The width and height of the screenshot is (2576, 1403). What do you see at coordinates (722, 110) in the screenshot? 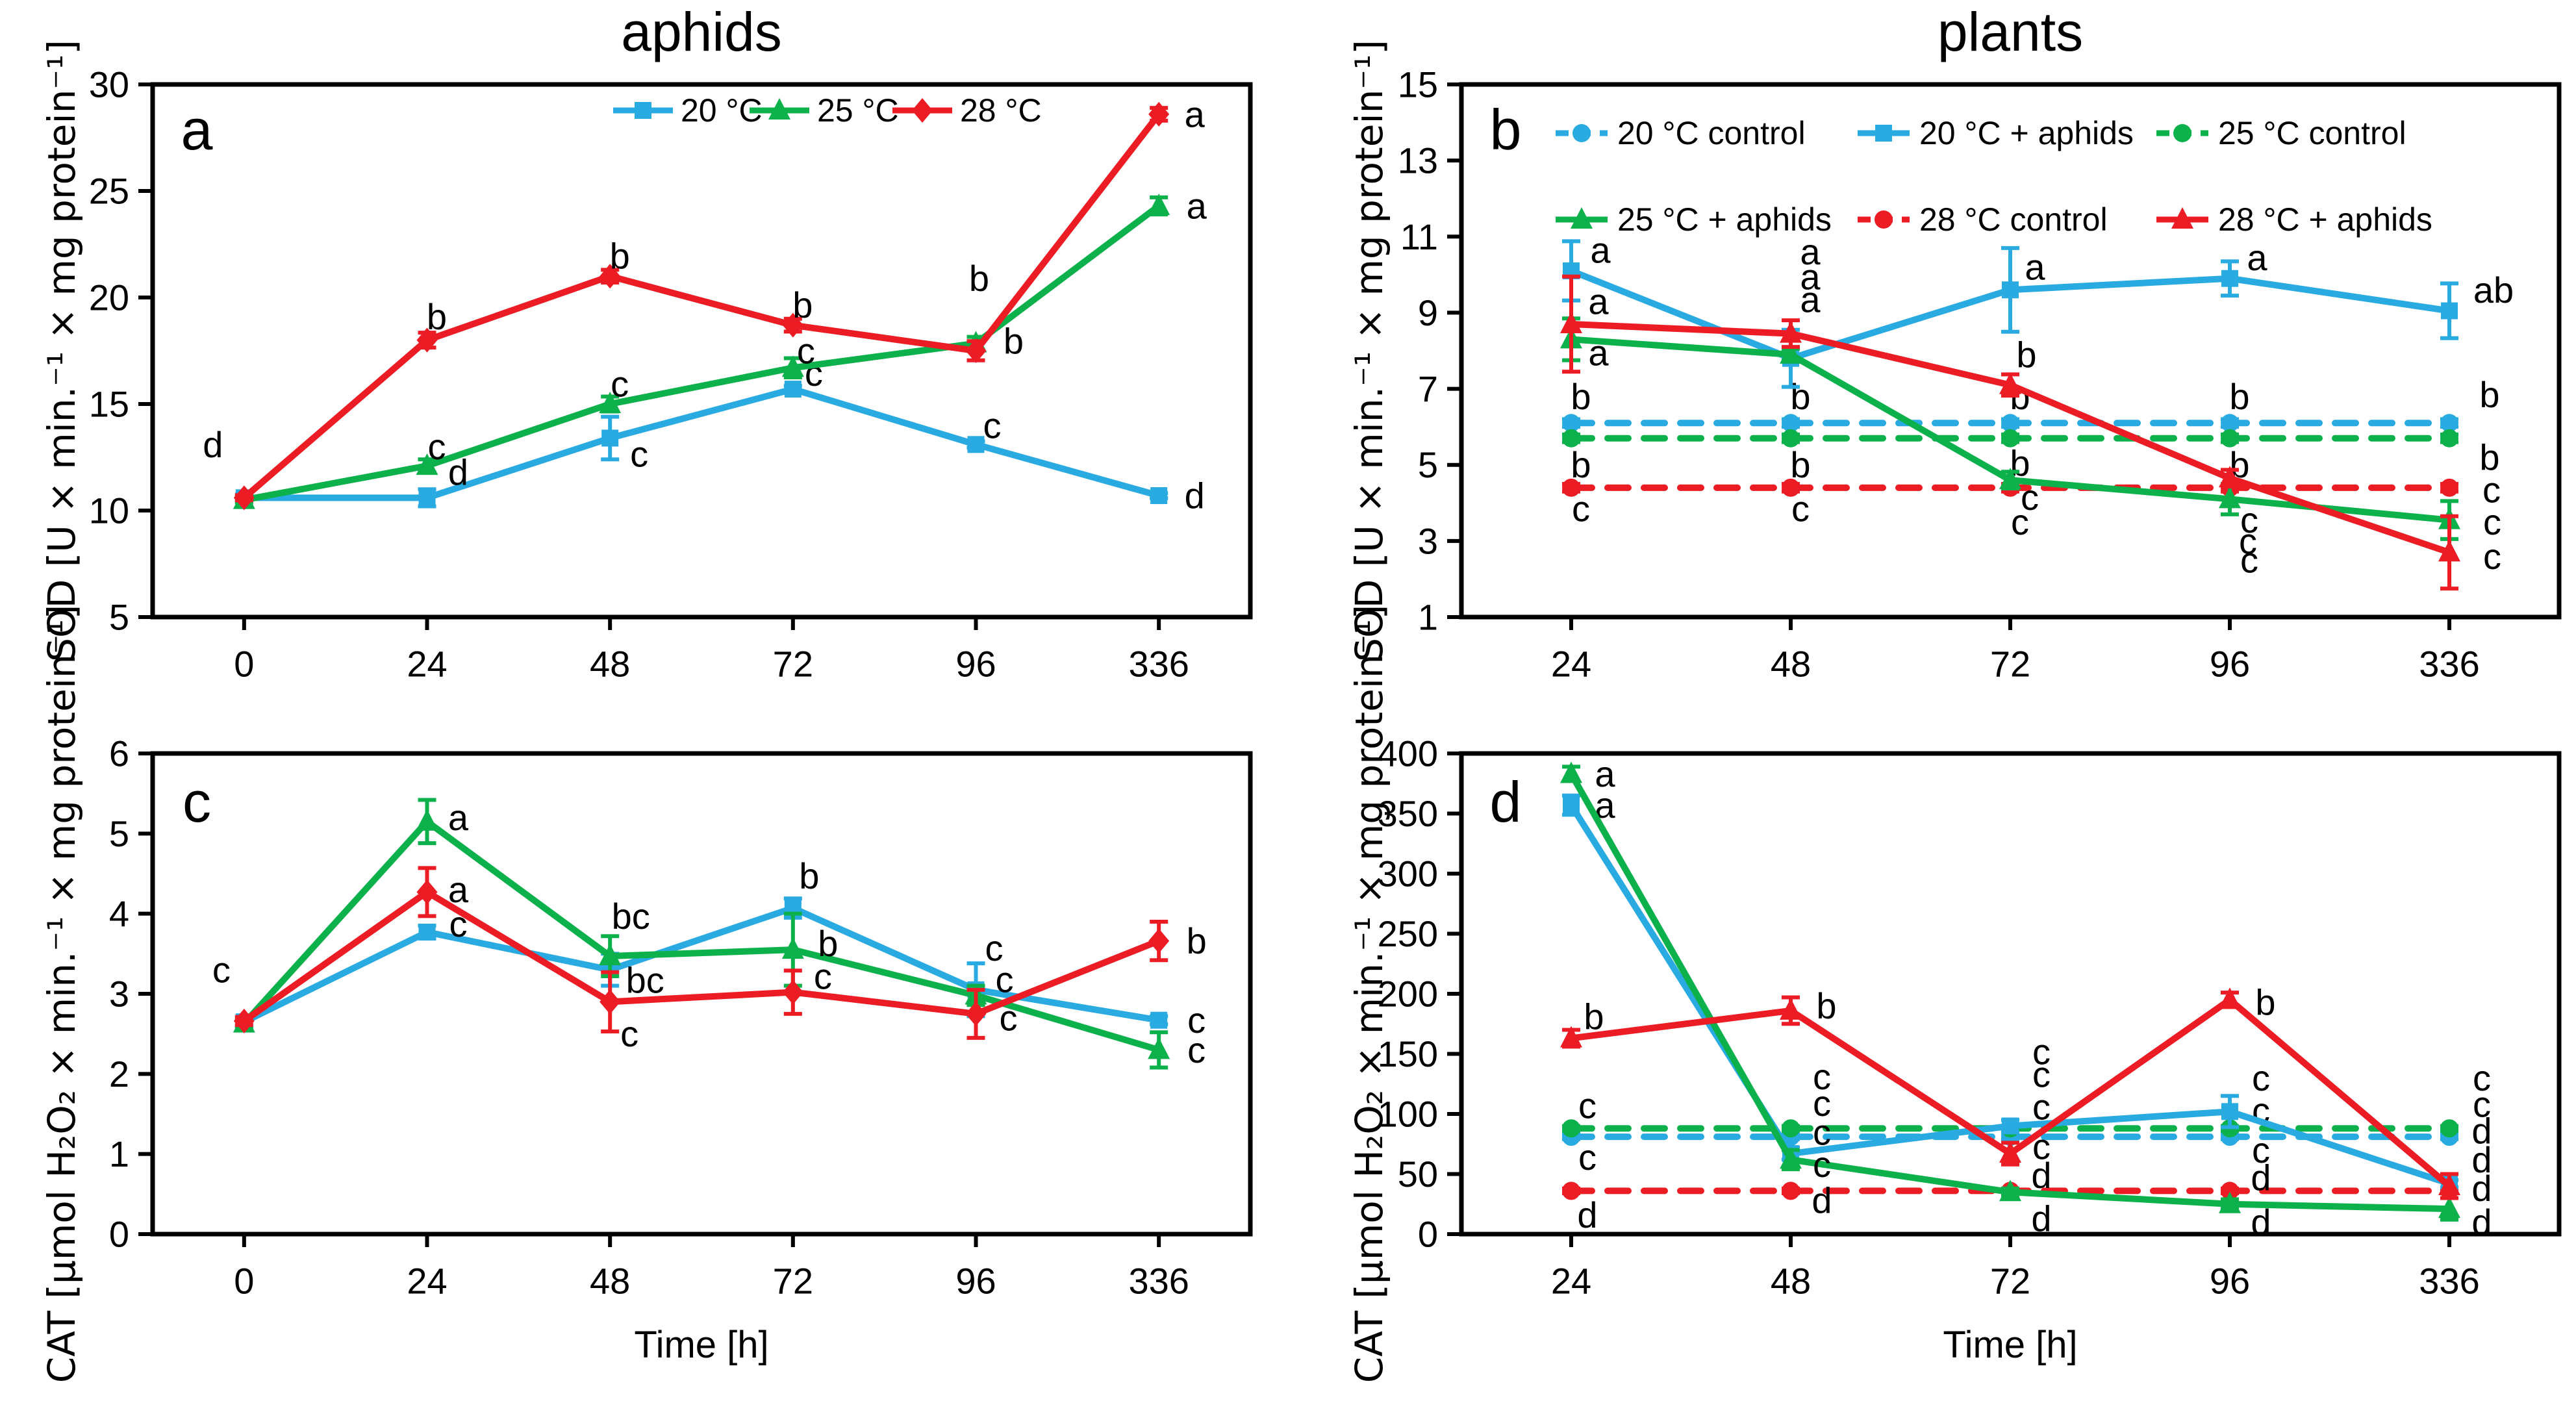
I see `legend-label: 20 °C` at bounding box center [722, 110].